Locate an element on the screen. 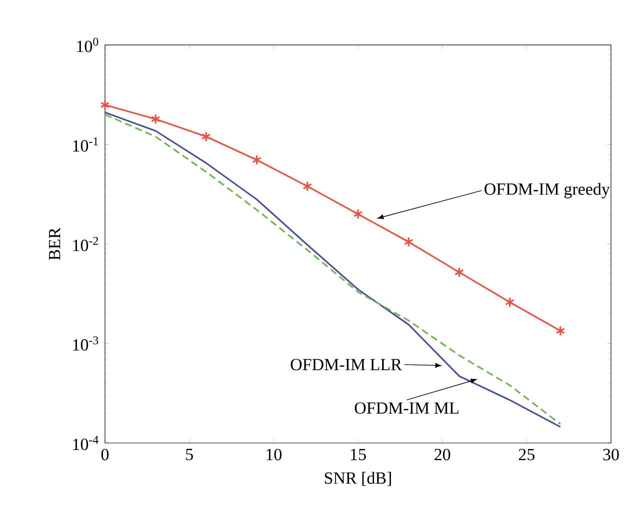  annotation: OFDM-IM LLR is located at coordinates (346, 364).